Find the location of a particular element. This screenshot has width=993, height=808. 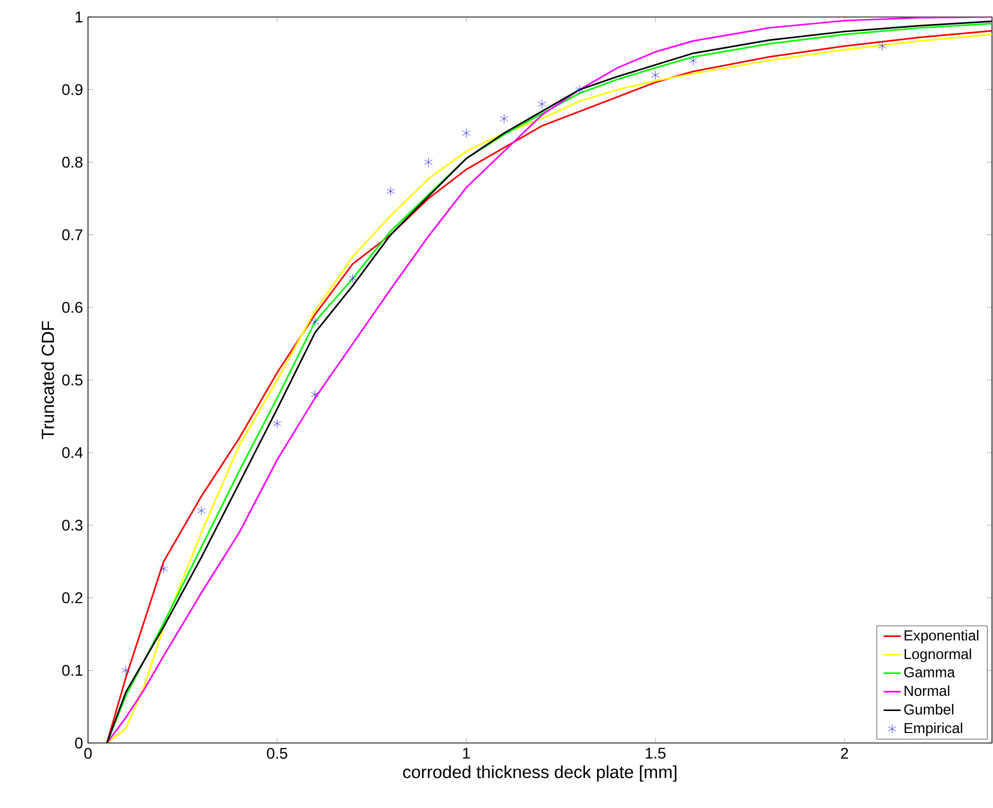

y-axis-title: Truncated CDF is located at coordinates (47, 380).